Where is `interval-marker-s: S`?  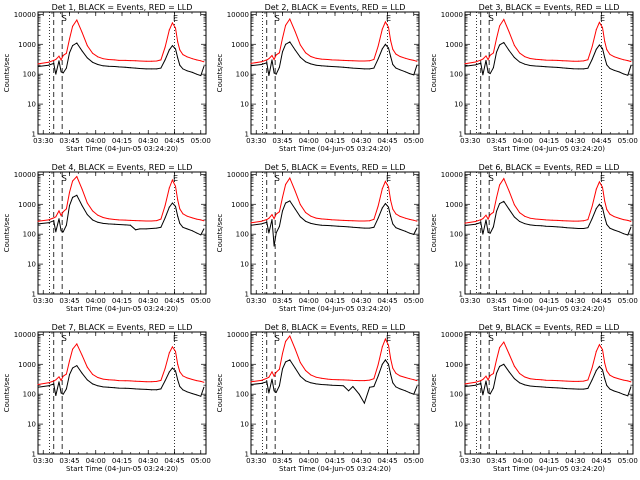
interval-marker-s: S is located at coordinates (277, 178).